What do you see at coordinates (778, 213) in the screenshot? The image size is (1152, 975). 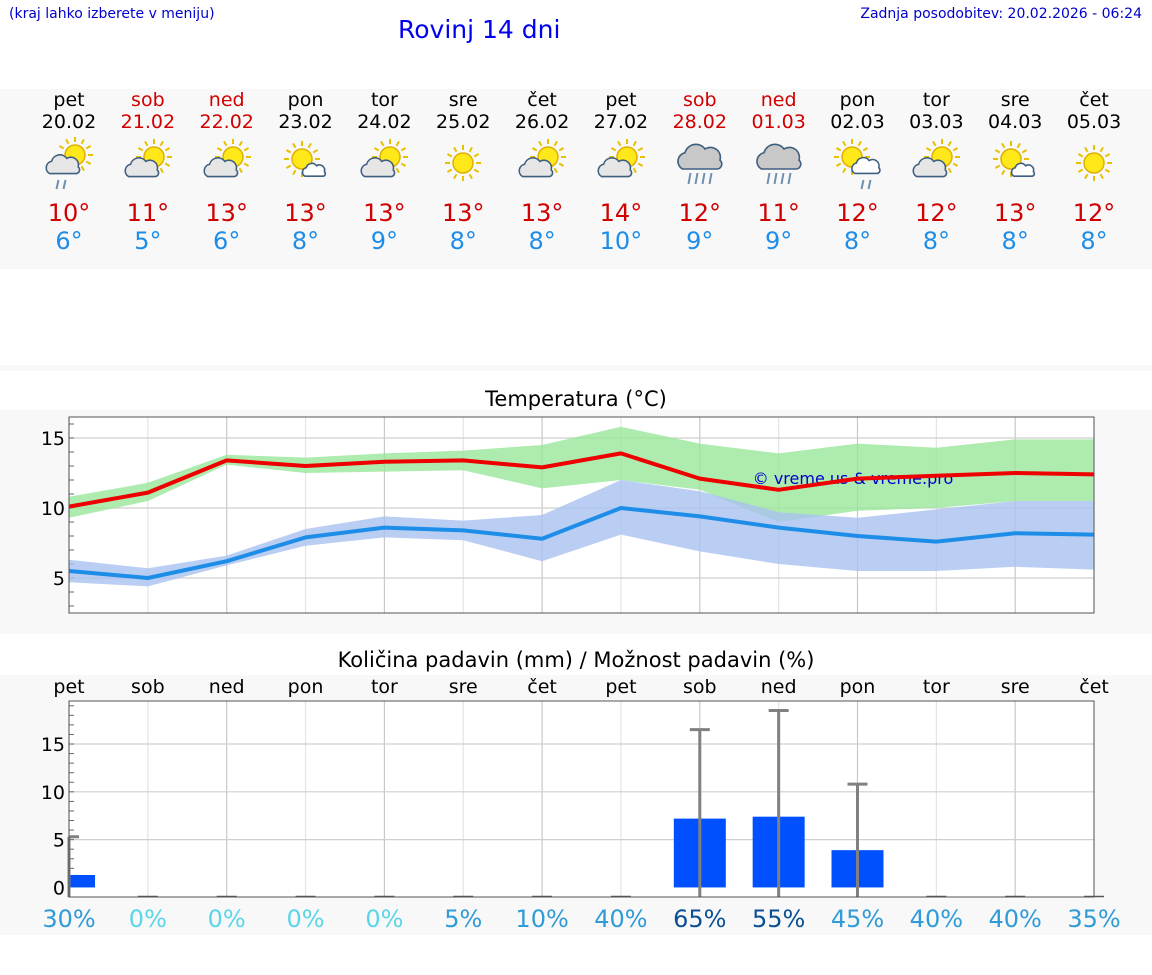 I see `temp-max: 11°` at bounding box center [778, 213].